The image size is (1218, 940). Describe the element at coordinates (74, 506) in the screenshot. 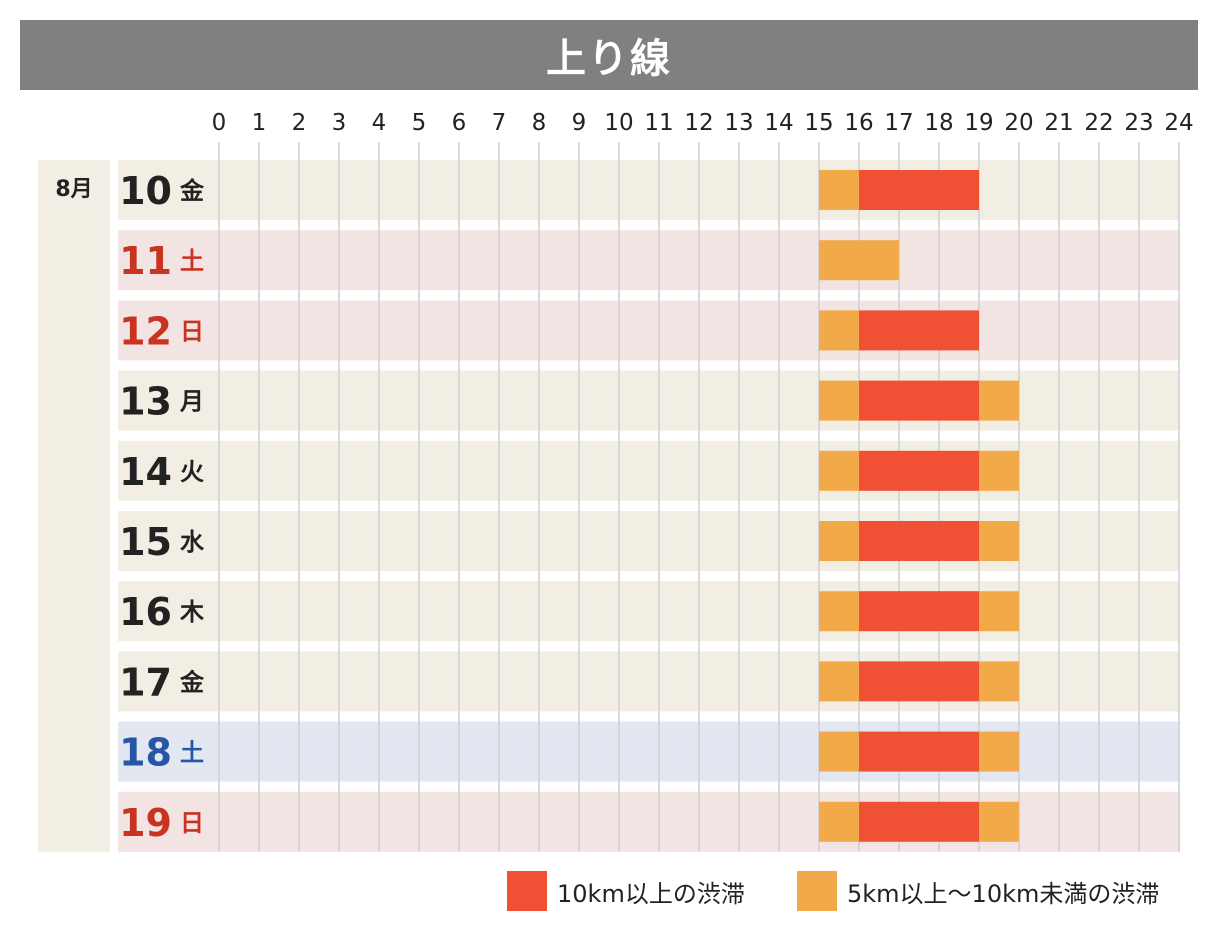

I see `month-column` at that location.